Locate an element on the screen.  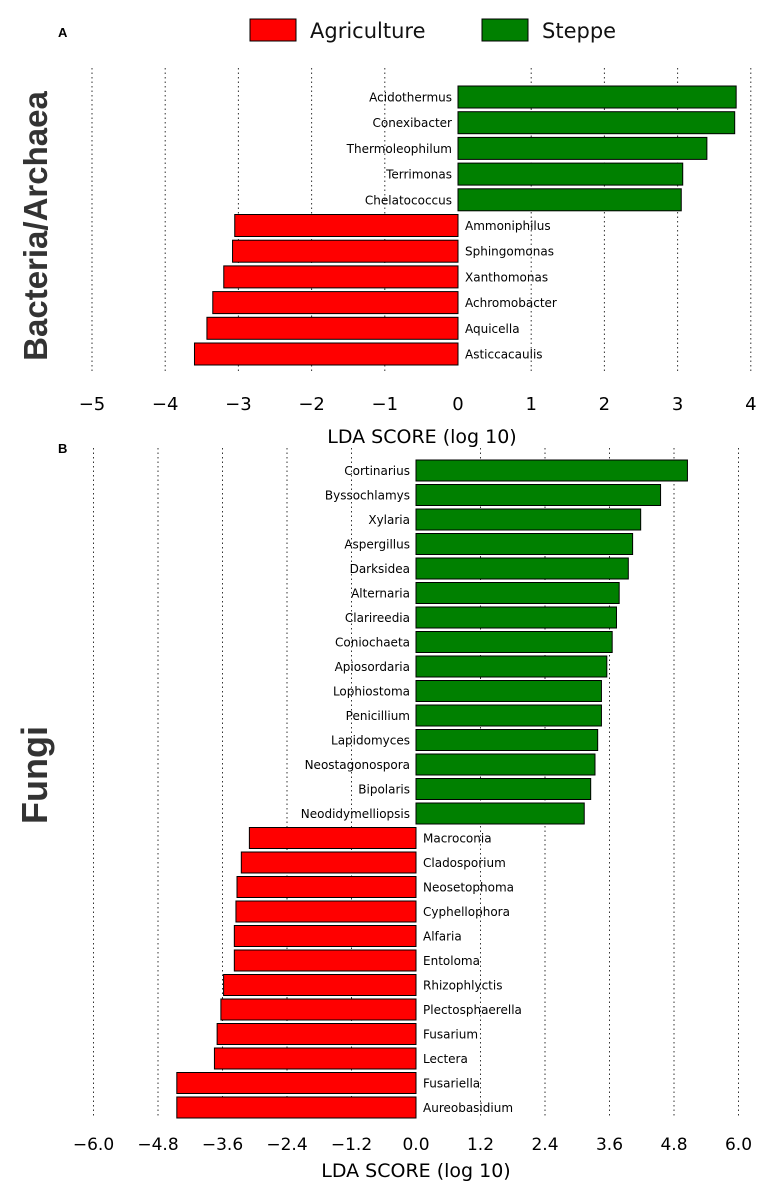
bar-label-xanthomonas: Xanthomonas is located at coordinates (506, 277).